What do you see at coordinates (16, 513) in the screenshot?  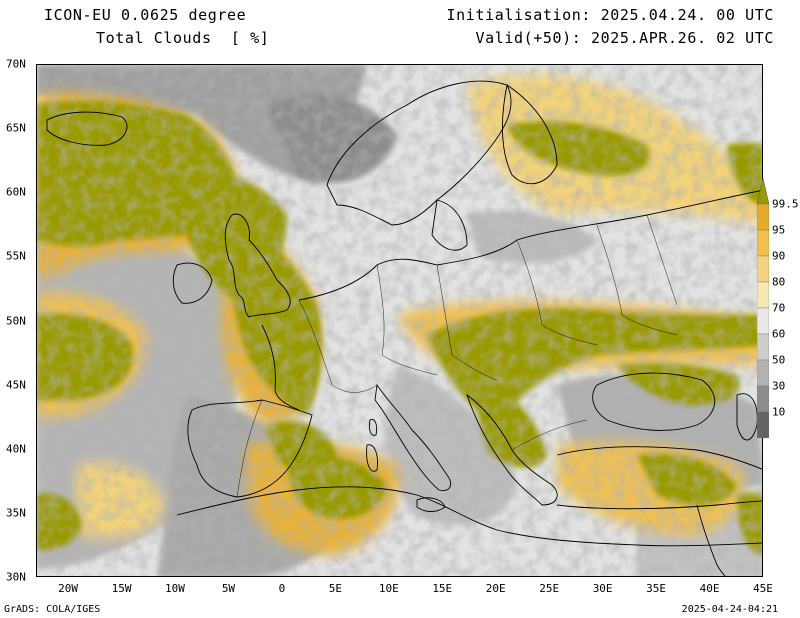 I see `lat-label-35N: 35N` at bounding box center [16, 513].